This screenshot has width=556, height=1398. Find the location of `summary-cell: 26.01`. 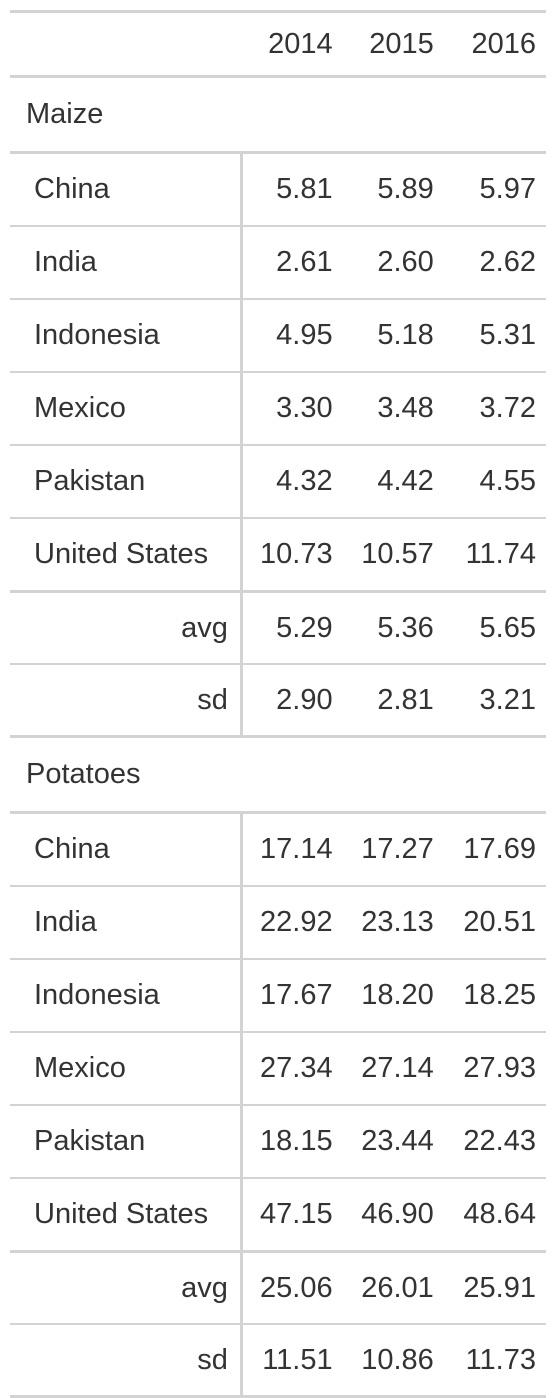

summary-cell: 26.01 is located at coordinates (393, 1287).